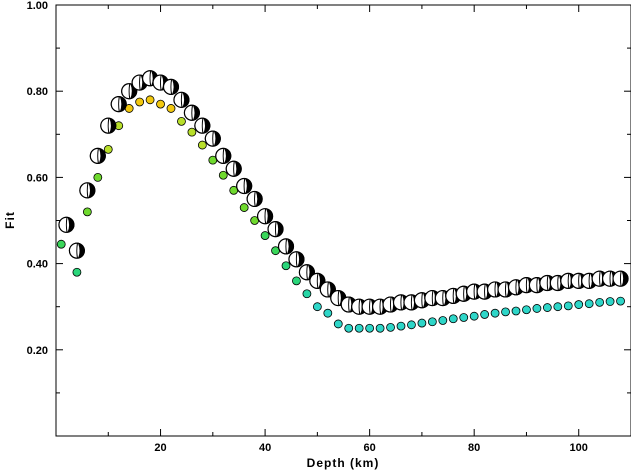 Image resolution: width=631 pixels, height=471 pixels. I want to click on x-tick-label: 60, so click(370, 448).